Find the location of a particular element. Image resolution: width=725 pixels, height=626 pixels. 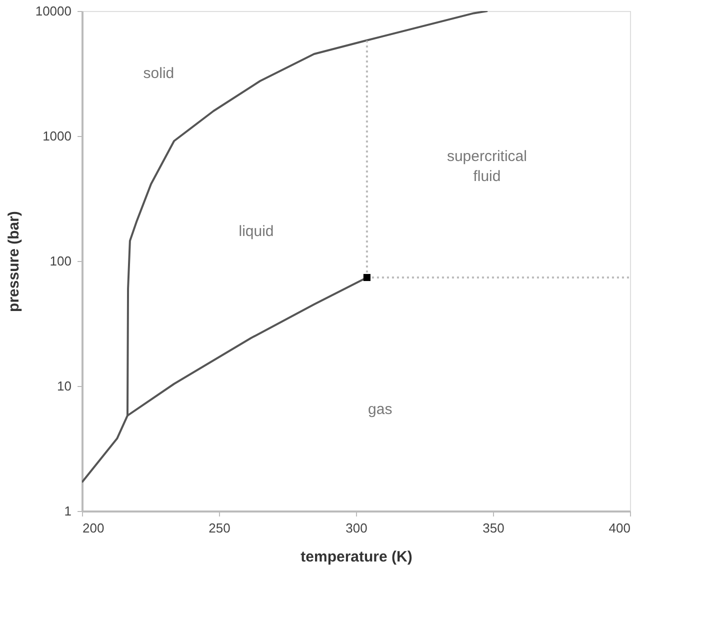

annotation: gas is located at coordinates (380, 409).